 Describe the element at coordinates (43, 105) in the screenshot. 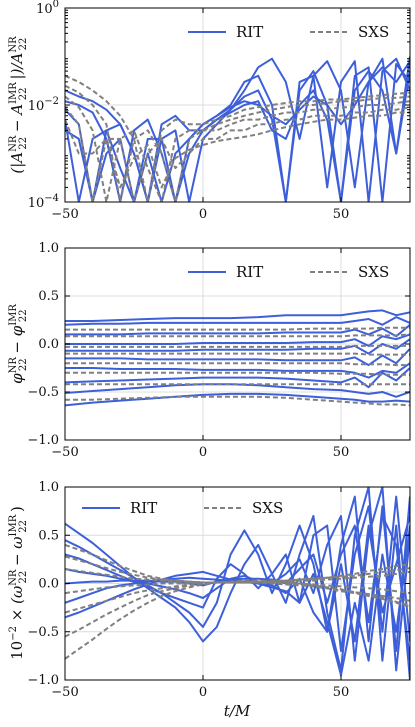

I see `y-tick-label: 10⁻²` at that location.